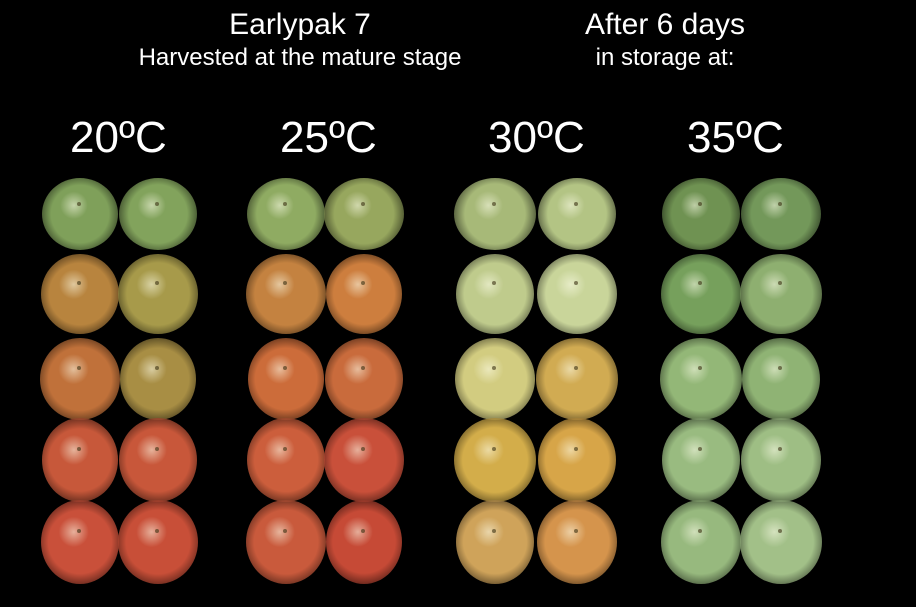 This screenshot has height=607, width=916. What do you see at coordinates (577, 460) in the screenshot?
I see `tomato-30c-row4-col2` at bounding box center [577, 460].